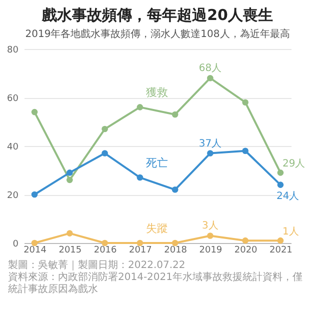  Describe the element at coordinates (13, 51) in the screenshot. I see `y-tick-label: 80` at that location.